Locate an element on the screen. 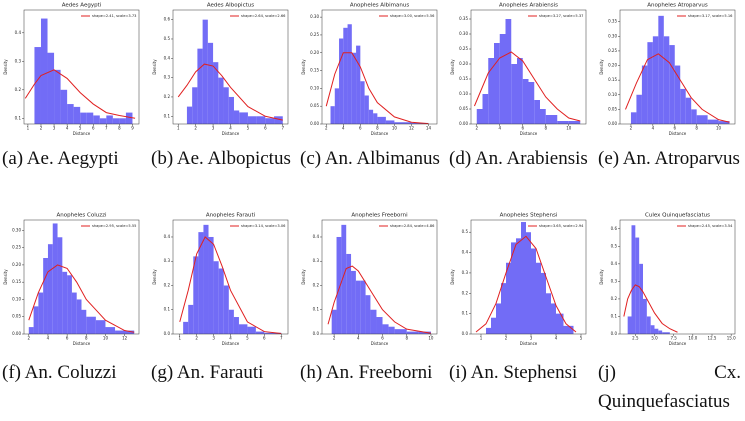 This screenshot has height=421, width=745. chart-title: Anopheles Freeborni is located at coordinates (379, 216).